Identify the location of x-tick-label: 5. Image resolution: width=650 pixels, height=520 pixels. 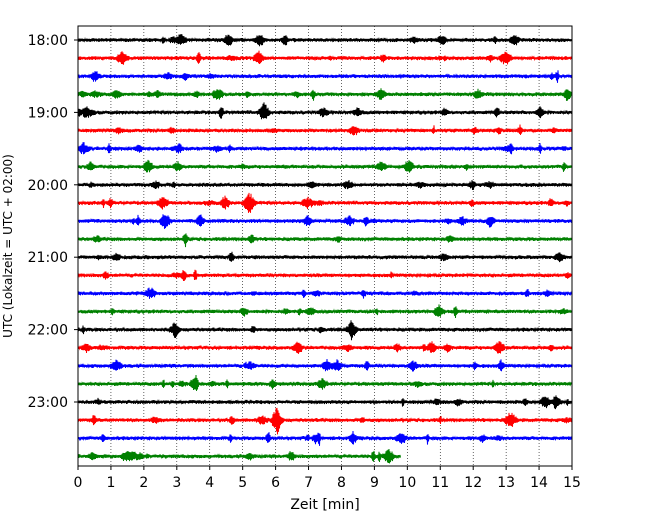
(242, 483).